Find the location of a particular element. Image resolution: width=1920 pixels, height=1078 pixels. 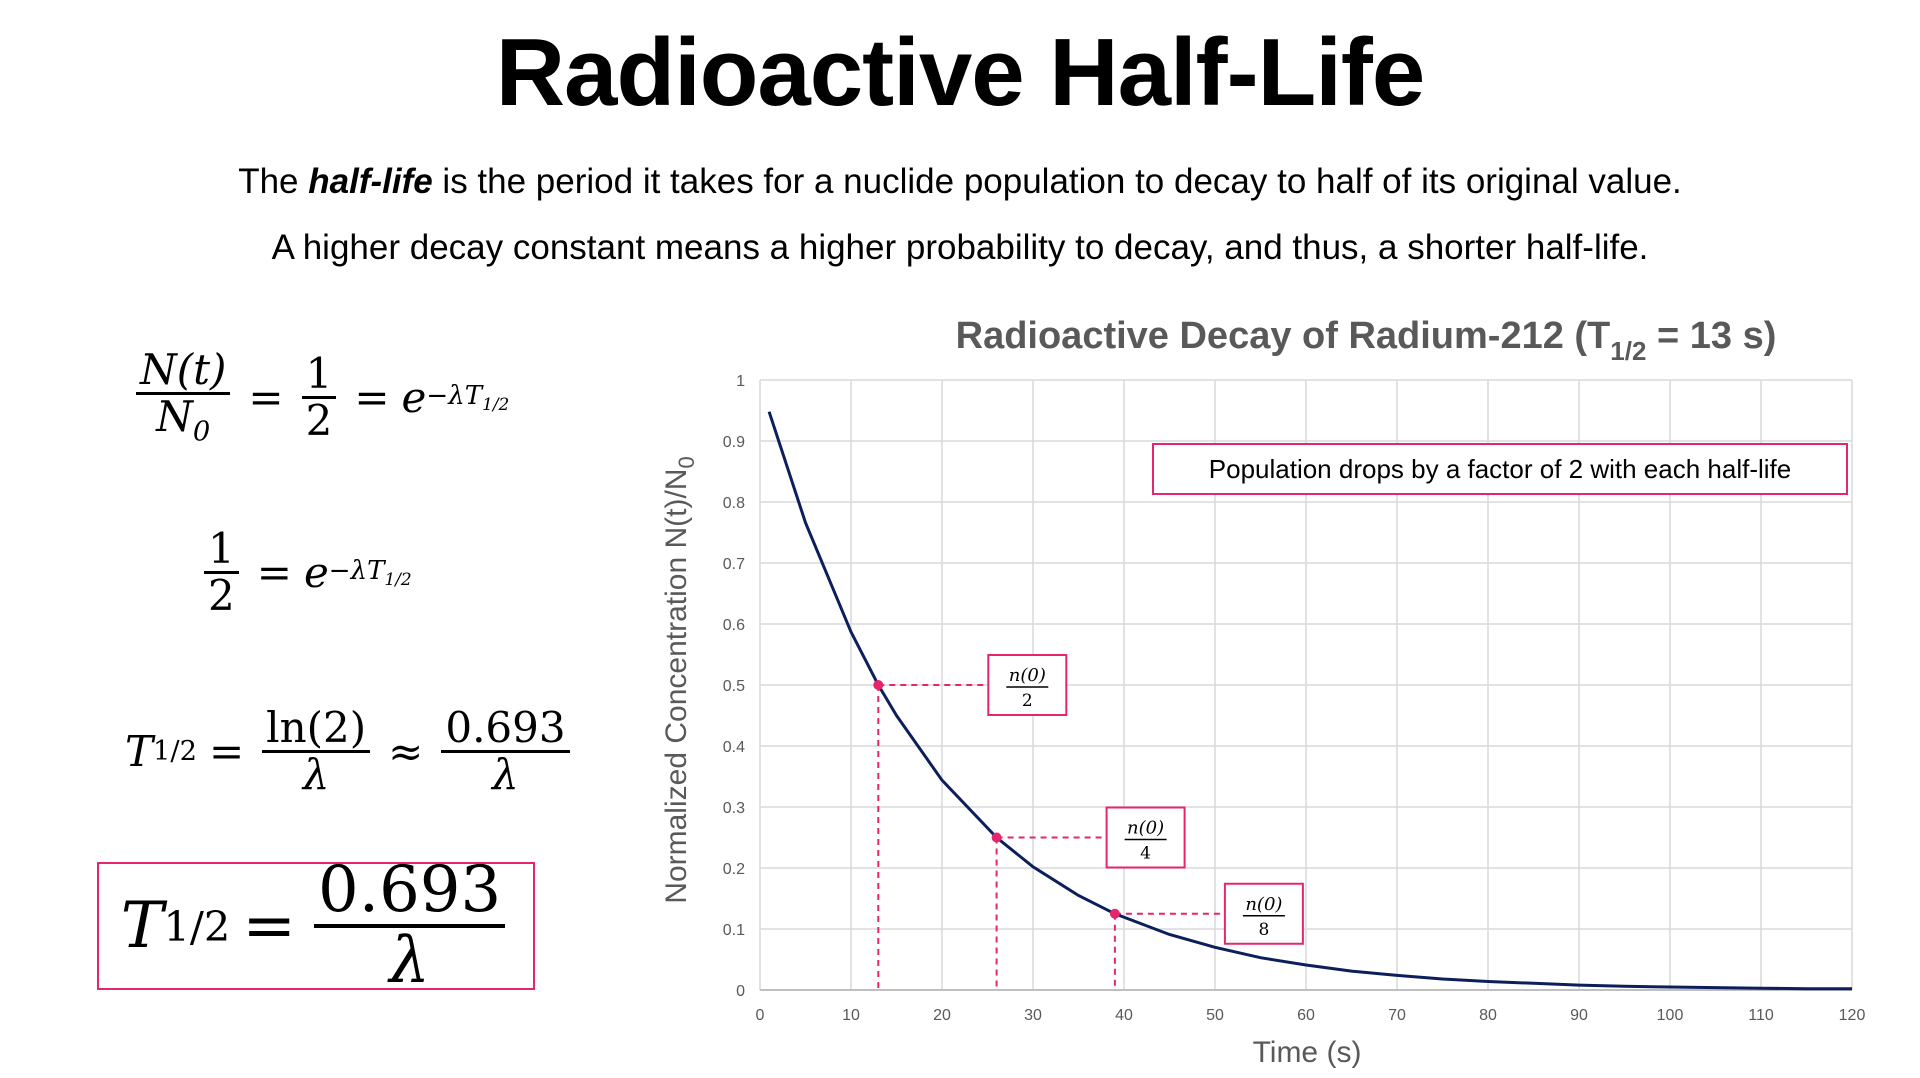

y-tick-label: 0.7 is located at coordinates (734, 564).